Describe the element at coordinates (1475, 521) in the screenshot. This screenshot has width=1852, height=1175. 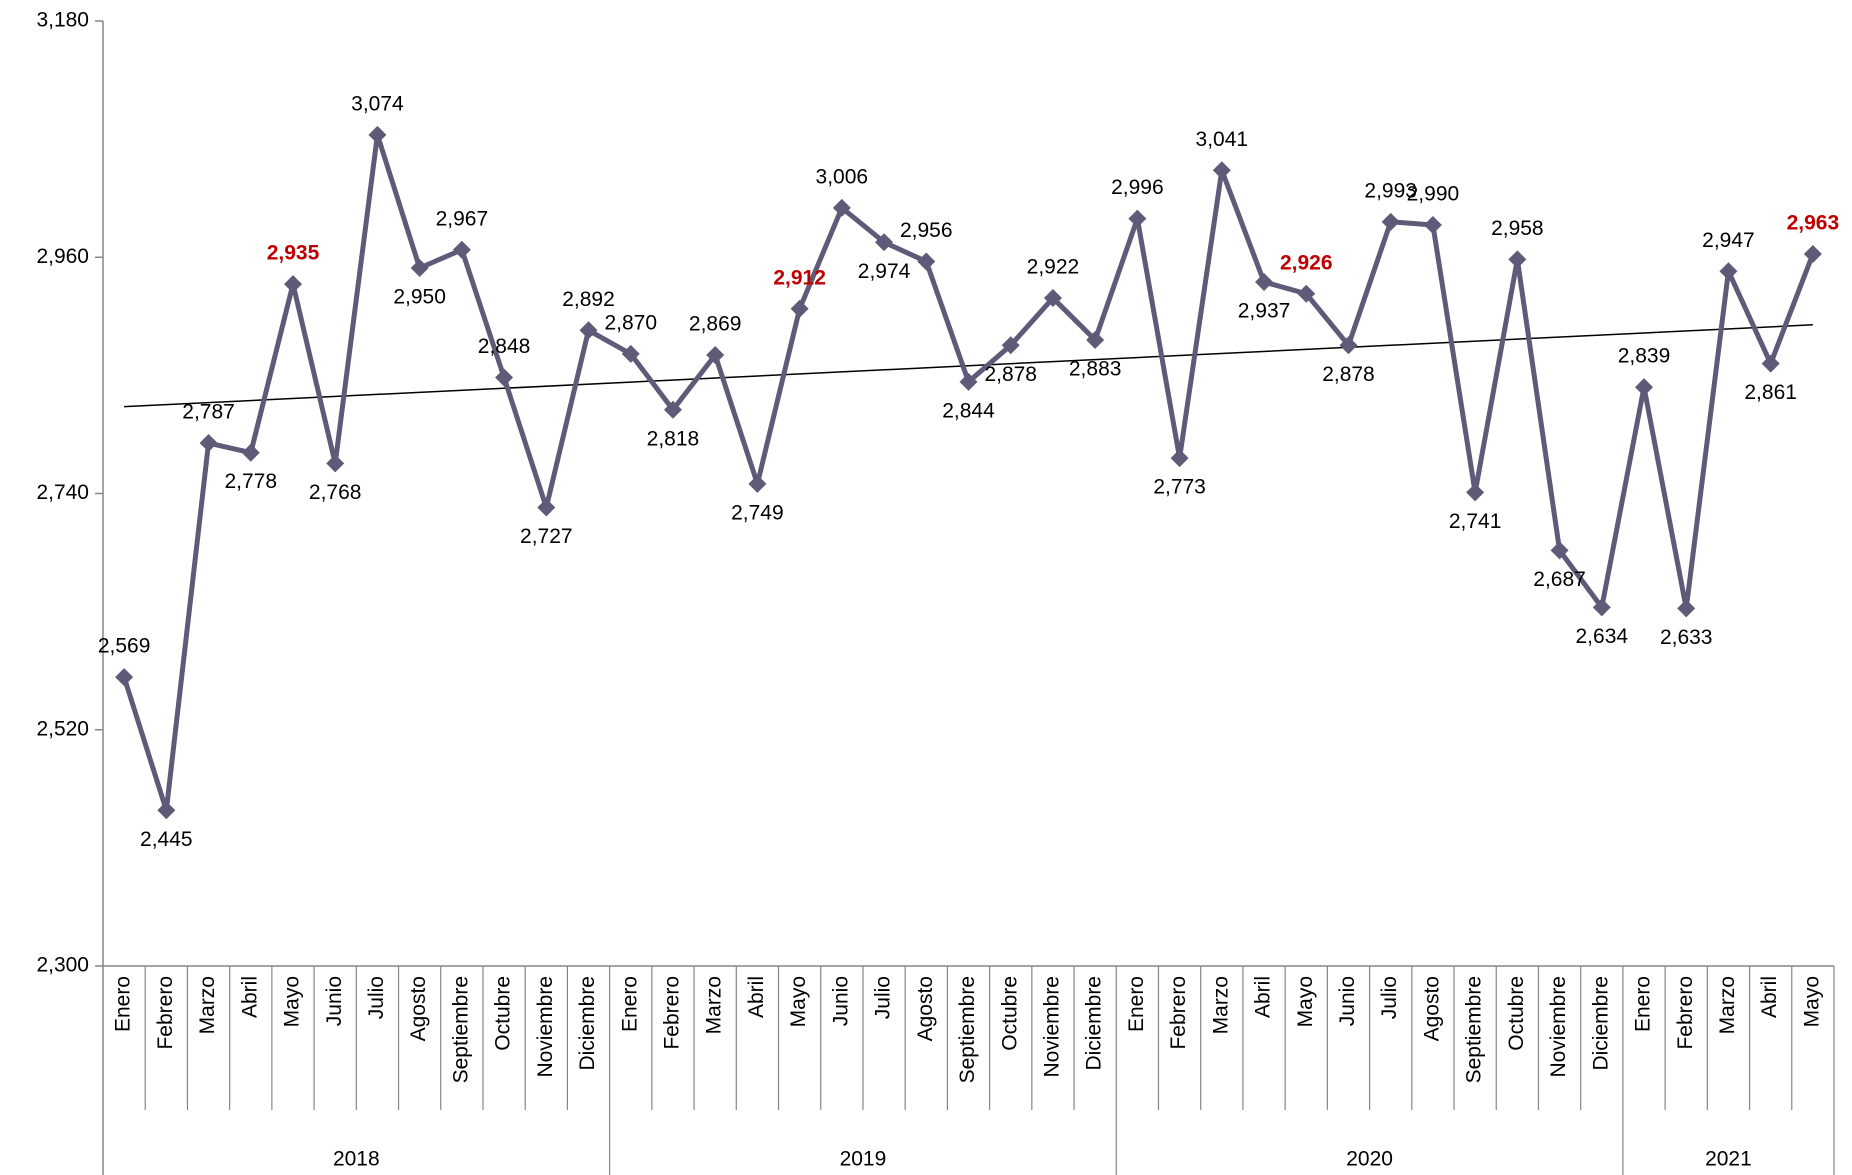
I see `data-label: 2,741` at that location.